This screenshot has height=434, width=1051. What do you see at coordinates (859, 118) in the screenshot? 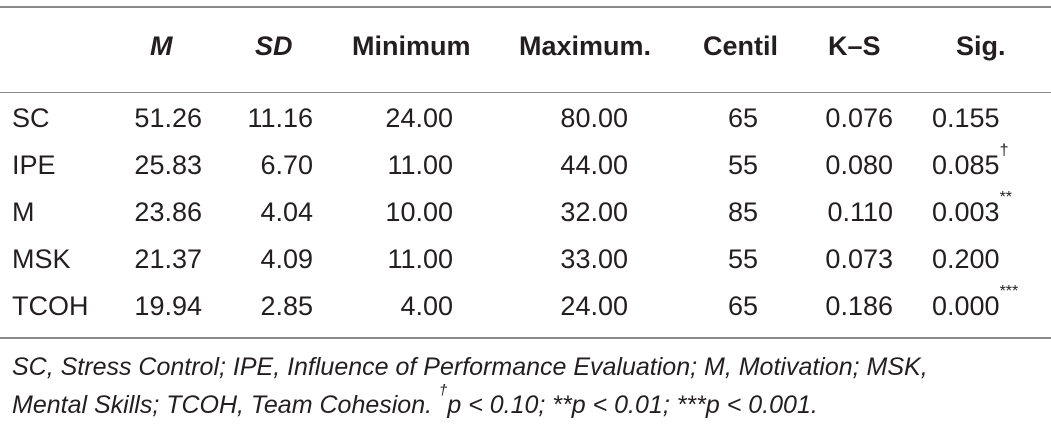
I see `cell-ks: 0.076` at bounding box center [859, 118].